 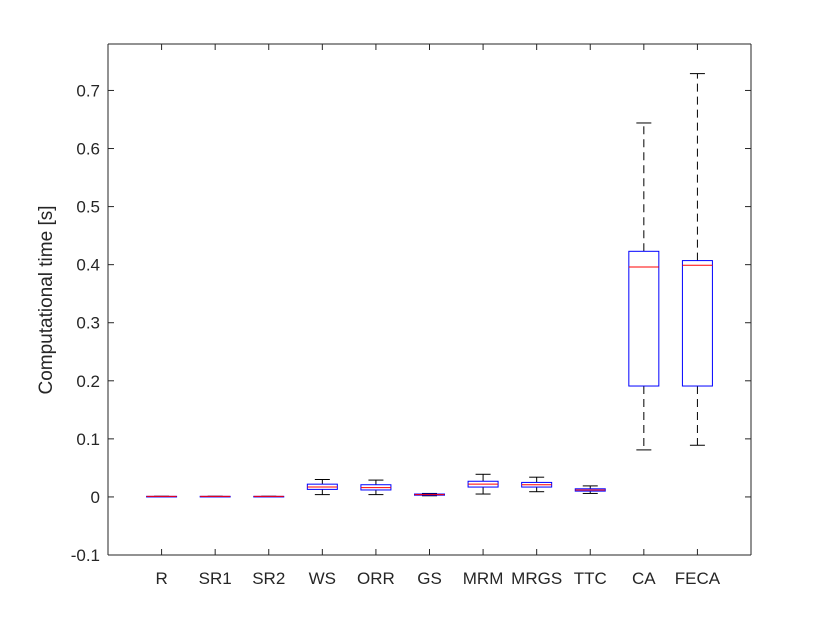 What do you see at coordinates (536, 578) in the screenshot?
I see `x-tick-label: MRGS` at bounding box center [536, 578].